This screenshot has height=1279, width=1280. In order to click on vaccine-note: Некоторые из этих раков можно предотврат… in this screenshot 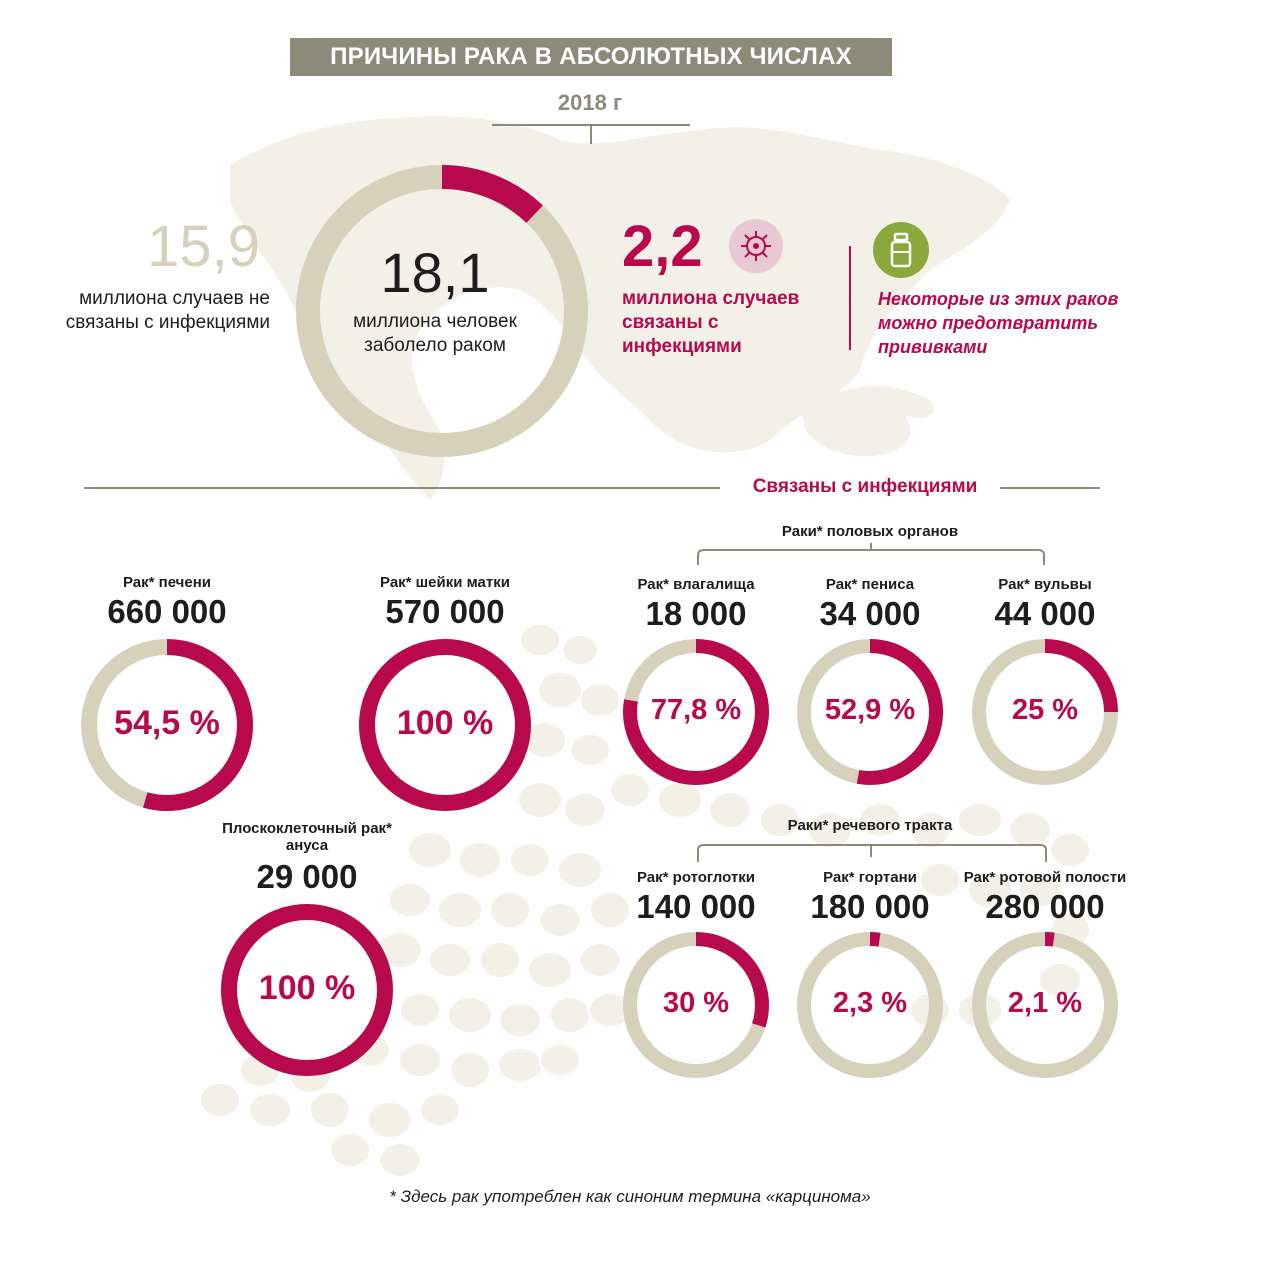, I will do `click(998, 323)`.